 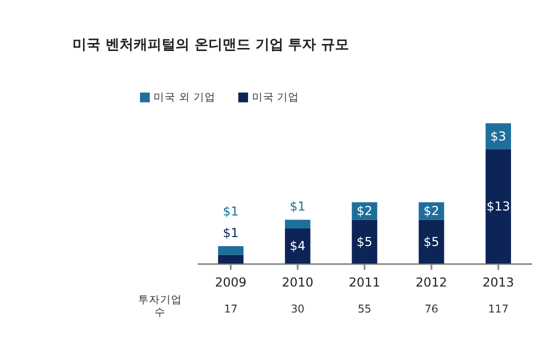 What do you see at coordinates (498, 282) in the screenshot?
I see `x-tick-label: 2013` at bounding box center [498, 282].